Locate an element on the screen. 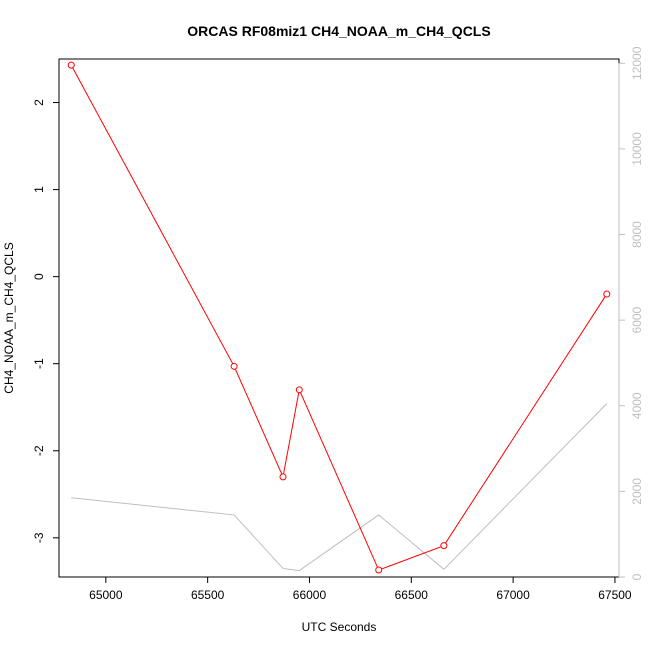  x-tick-label-0: 65000 is located at coordinates (106, 595).